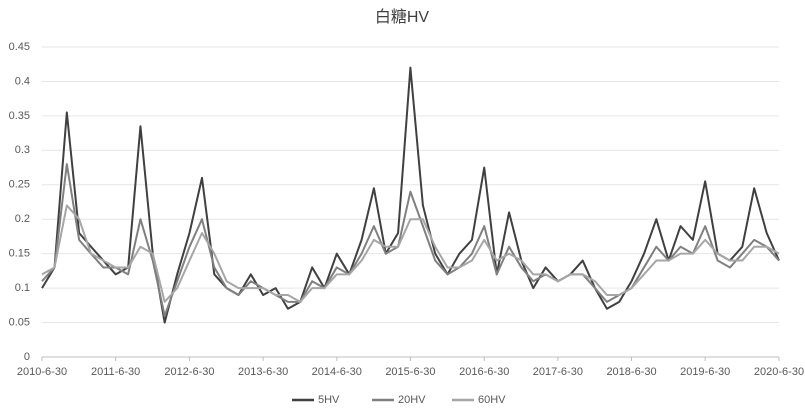 This screenshot has width=805, height=414. Describe the element at coordinates (19, 185) in the screenshot. I see `y-tick-label: 0.25` at that location.